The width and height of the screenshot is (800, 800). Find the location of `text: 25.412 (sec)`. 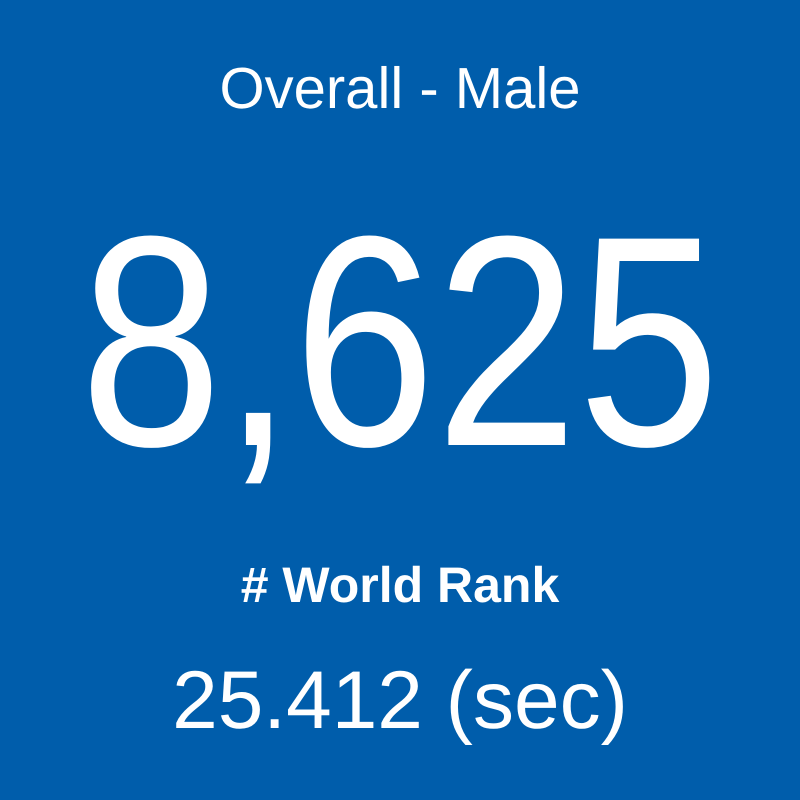

text: 25.412 (sec) is located at coordinates (400, 700).